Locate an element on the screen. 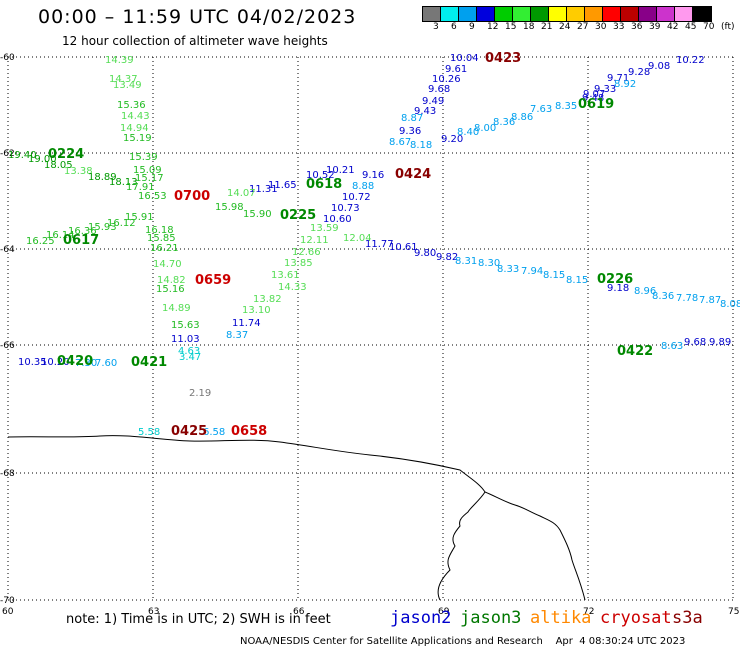 This screenshot has width=740, height=650. legend-level-label: 18 is located at coordinates (529, 27).